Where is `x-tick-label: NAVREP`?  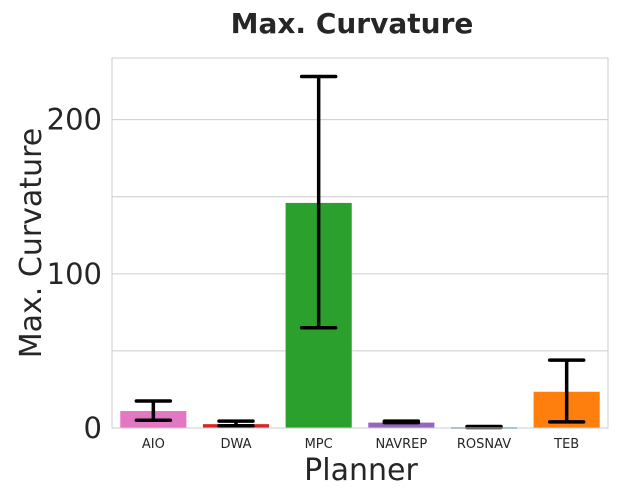
x-tick-label: NAVREP is located at coordinates (401, 444).